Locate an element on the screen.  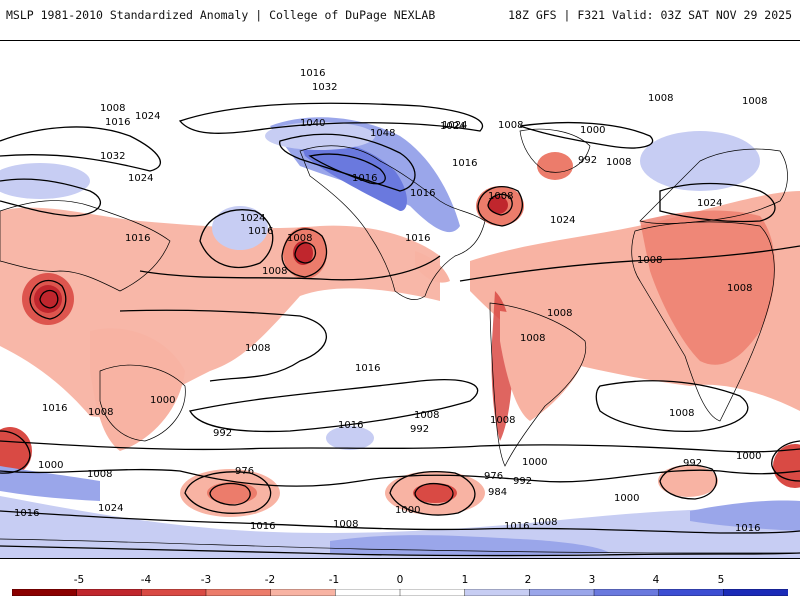
anomaly-blue-alaska-core is located at coordinates (353, 175).